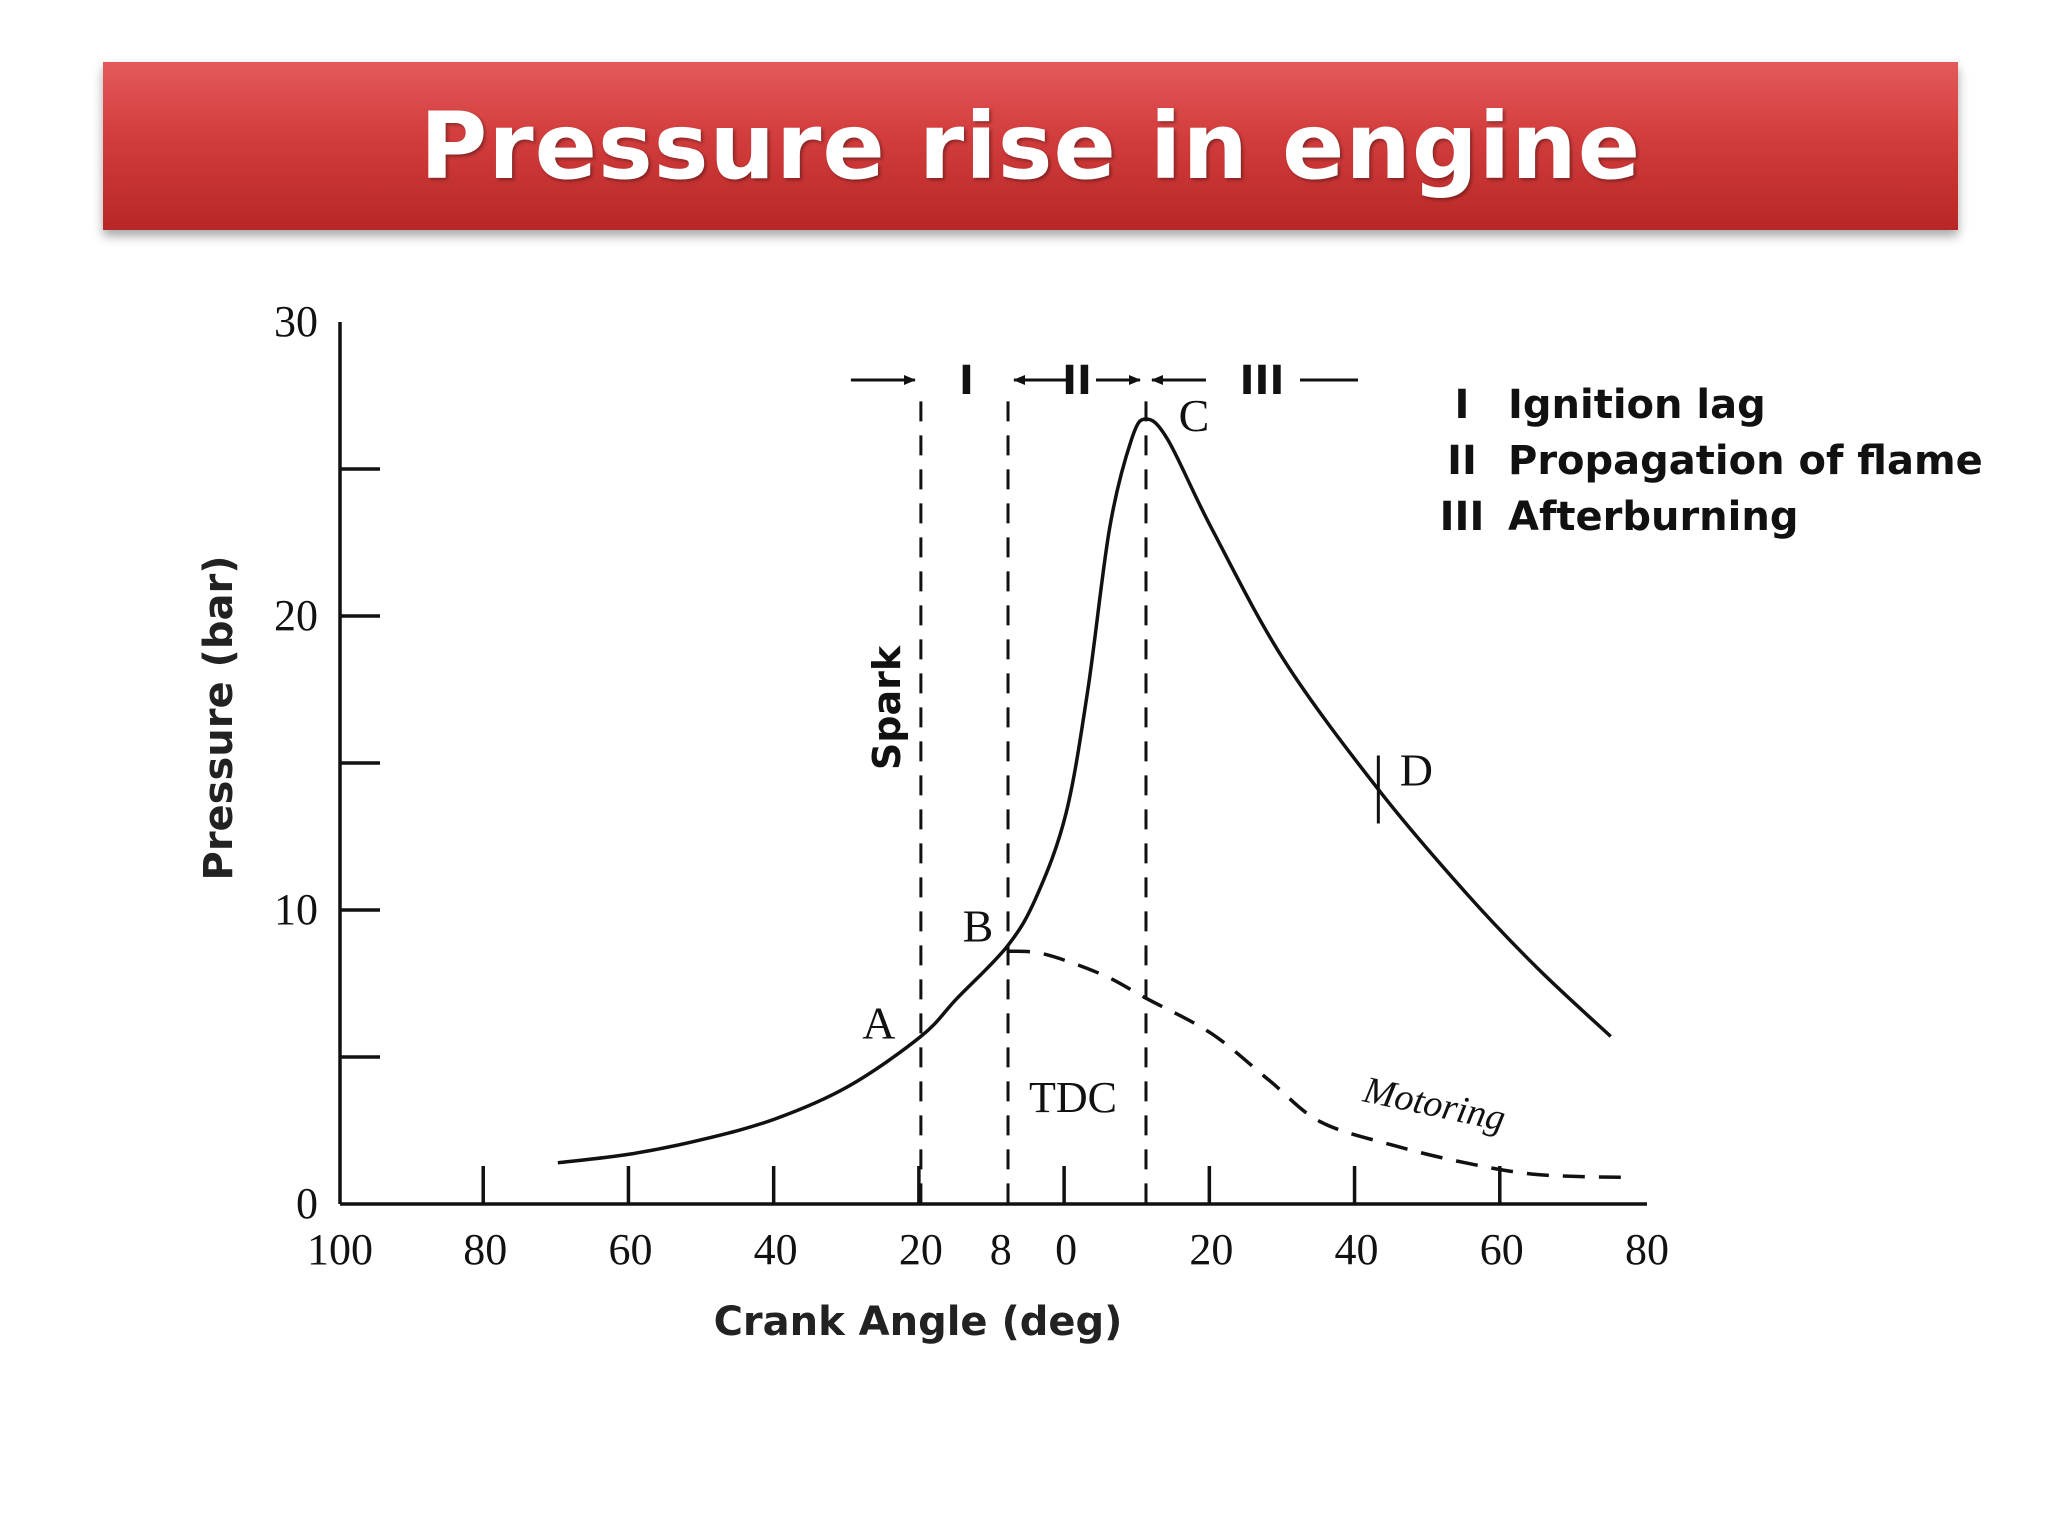 Image resolution: width=2048 pixels, height=1536 pixels. What do you see at coordinates (296, 615) in the screenshot?
I see `y-tick-label: 20` at bounding box center [296, 615].